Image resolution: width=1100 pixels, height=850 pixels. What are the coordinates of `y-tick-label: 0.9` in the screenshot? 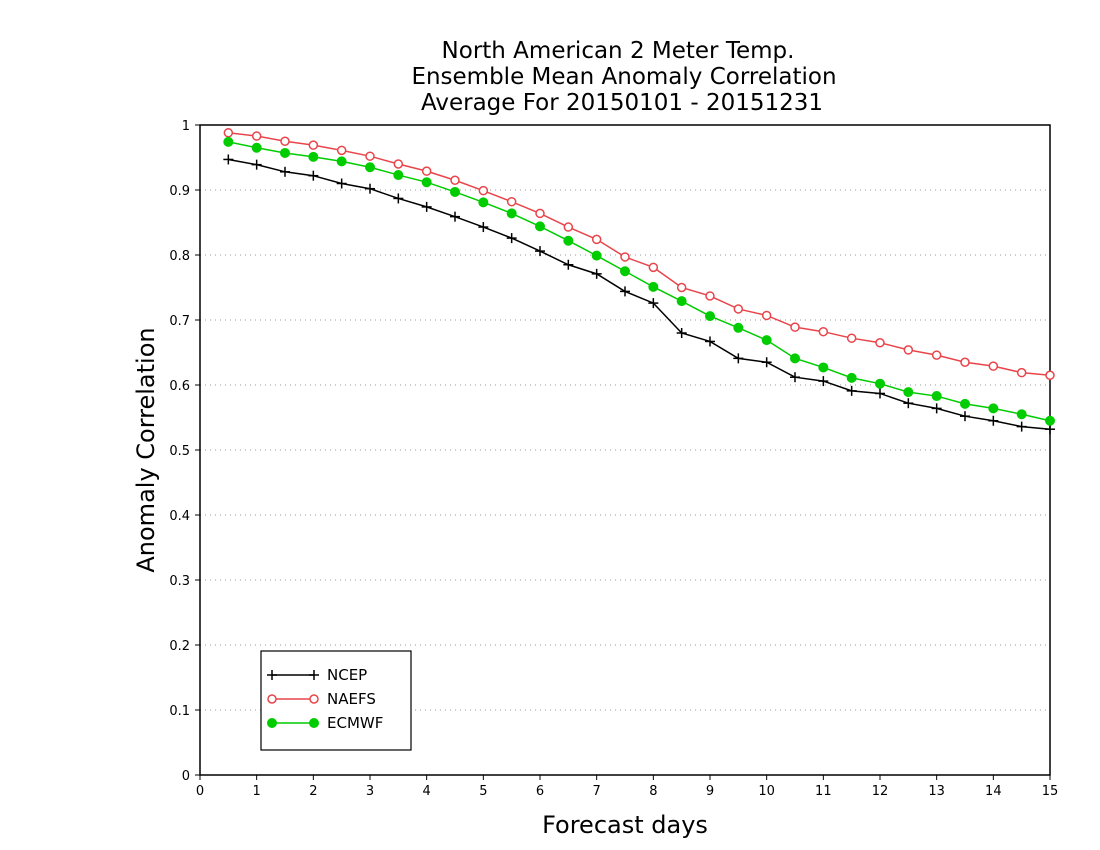 It's located at (179, 191).